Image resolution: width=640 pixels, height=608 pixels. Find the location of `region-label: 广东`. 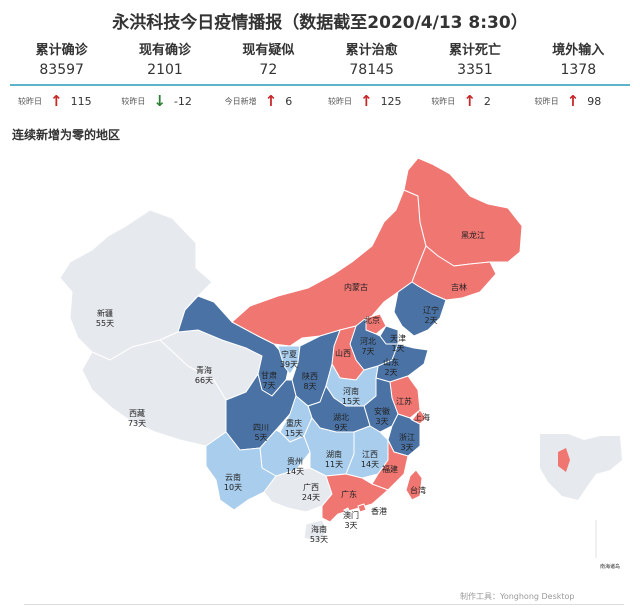

region-label: 广东 is located at coordinates (349, 494).